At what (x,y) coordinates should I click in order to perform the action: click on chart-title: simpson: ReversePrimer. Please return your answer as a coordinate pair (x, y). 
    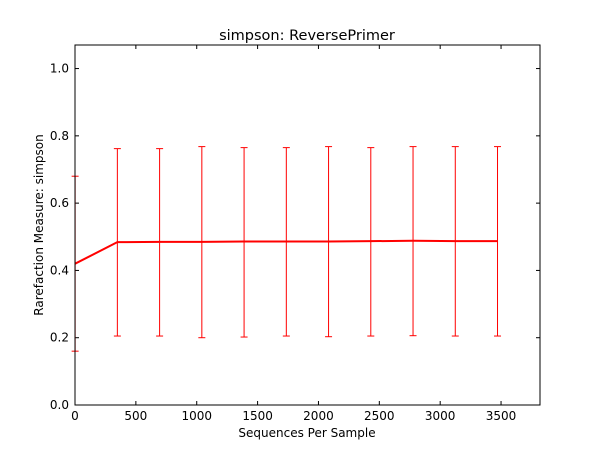
    Looking at the image, I should click on (307, 36).